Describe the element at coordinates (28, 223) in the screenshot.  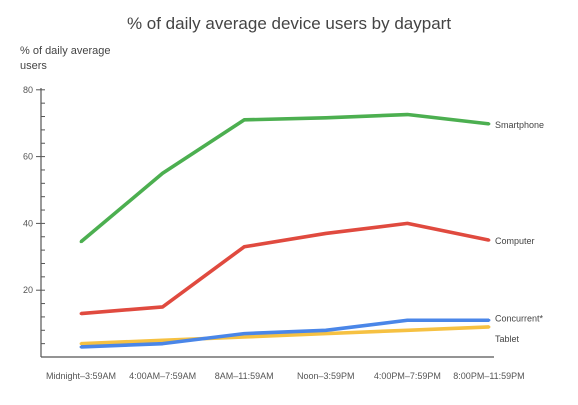
I see `y-tick-label: 40` at that location.